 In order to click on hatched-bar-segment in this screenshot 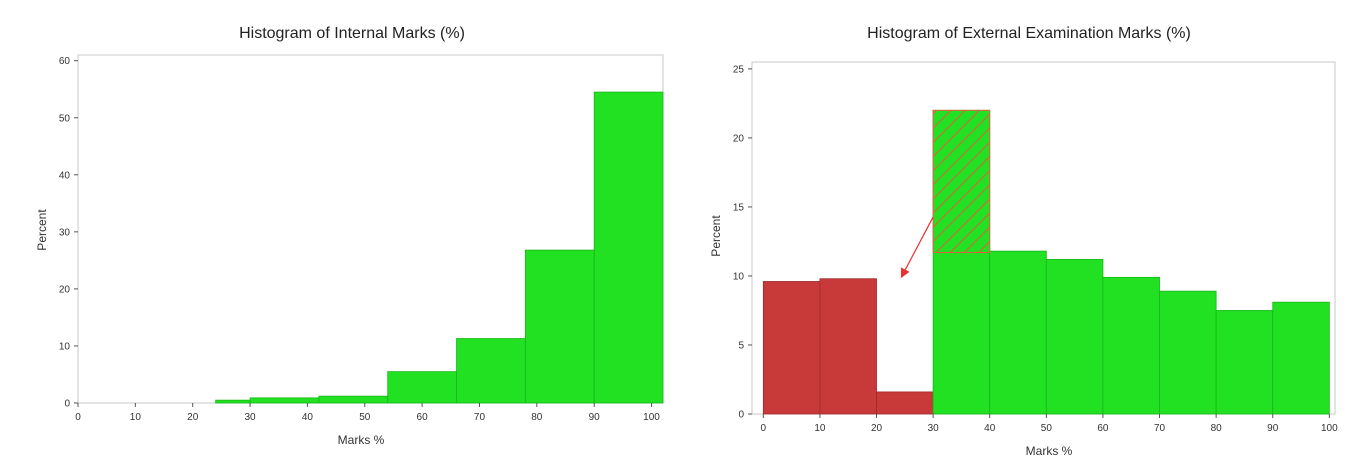, I will do `click(961, 181)`.